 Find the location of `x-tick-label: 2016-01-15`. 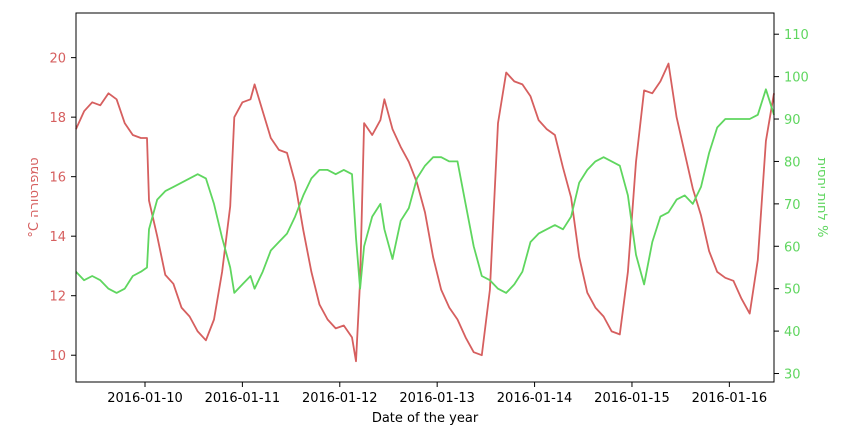

x-tick-label: 2016-01-15 is located at coordinates (632, 398).